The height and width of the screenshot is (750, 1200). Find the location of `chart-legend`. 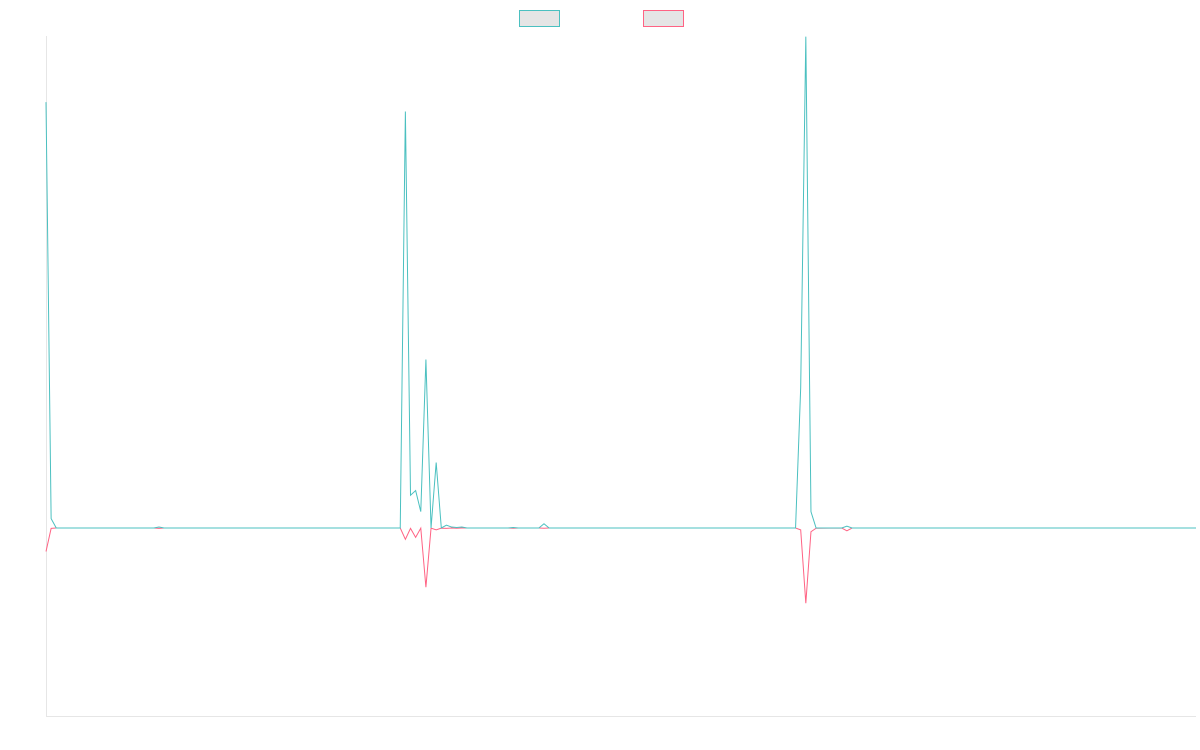

chart-legend is located at coordinates (601, 18).